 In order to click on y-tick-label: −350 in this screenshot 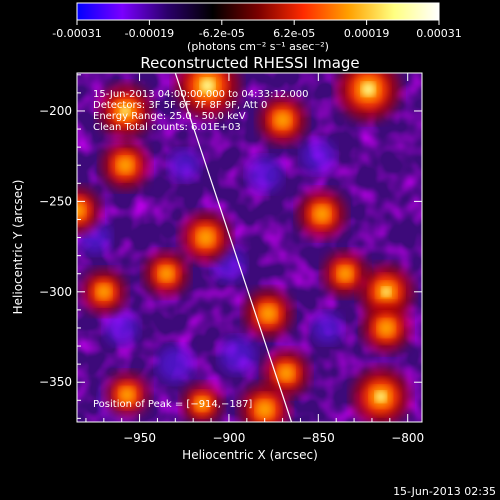, I will do `click(55, 382)`.